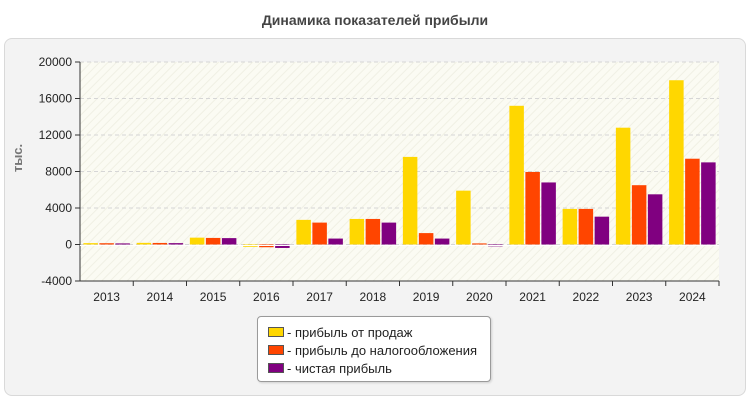 This screenshot has width=750, height=400. I want to click on x-tick-label: 2024, so click(692, 297).